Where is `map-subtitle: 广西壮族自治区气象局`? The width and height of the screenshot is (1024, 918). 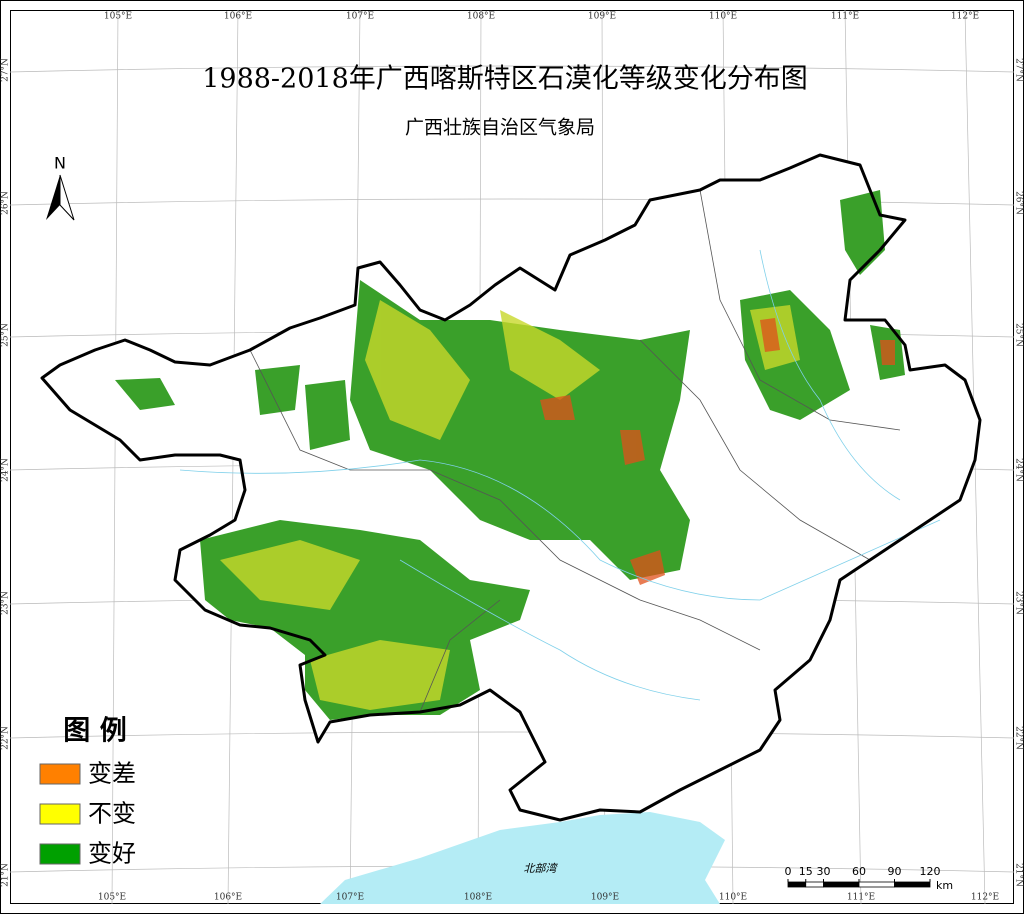
map-subtitle: 广西壮族自治区气象局 is located at coordinates (500, 128).